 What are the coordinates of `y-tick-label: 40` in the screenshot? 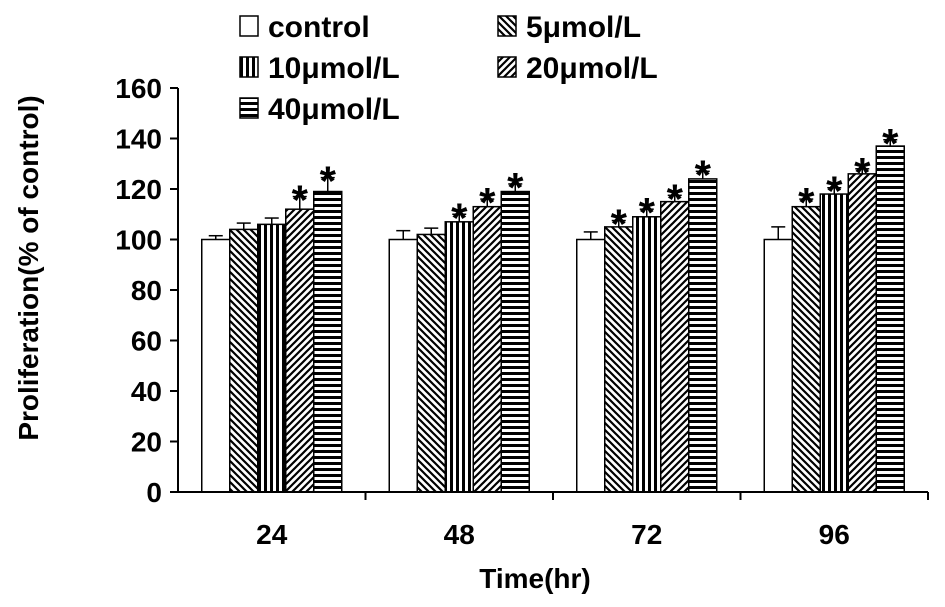 It's located at (146, 391).